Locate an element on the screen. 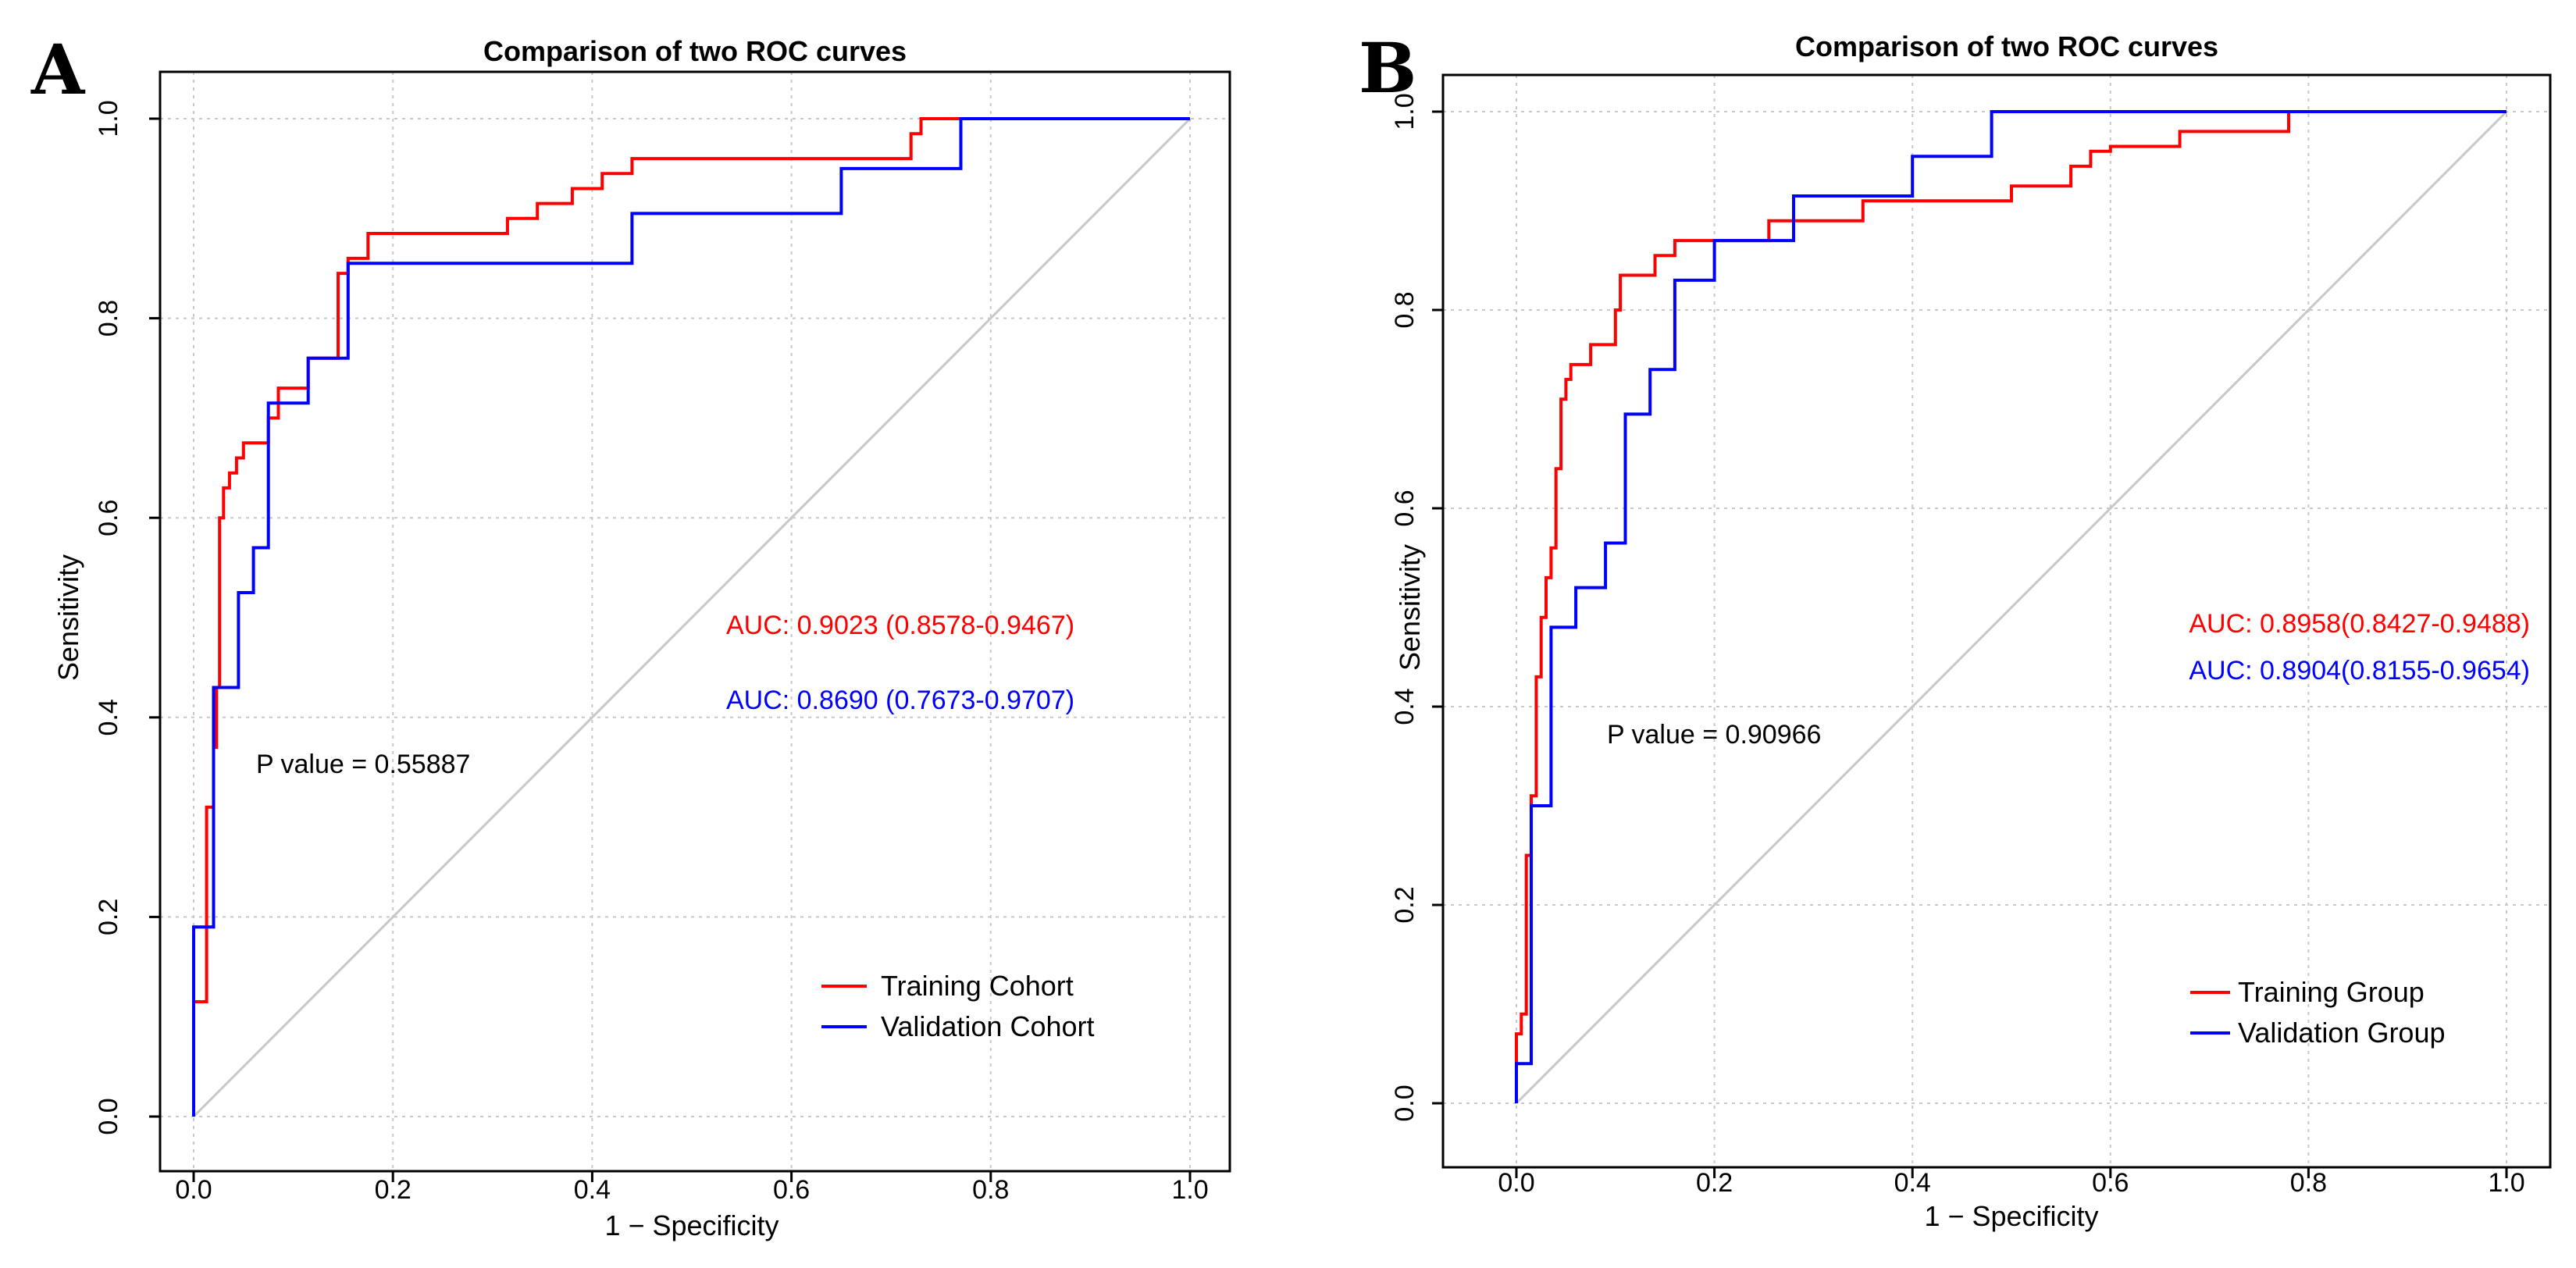 The image size is (2576, 1268). legend-label: Training Cohort is located at coordinates (978, 986).